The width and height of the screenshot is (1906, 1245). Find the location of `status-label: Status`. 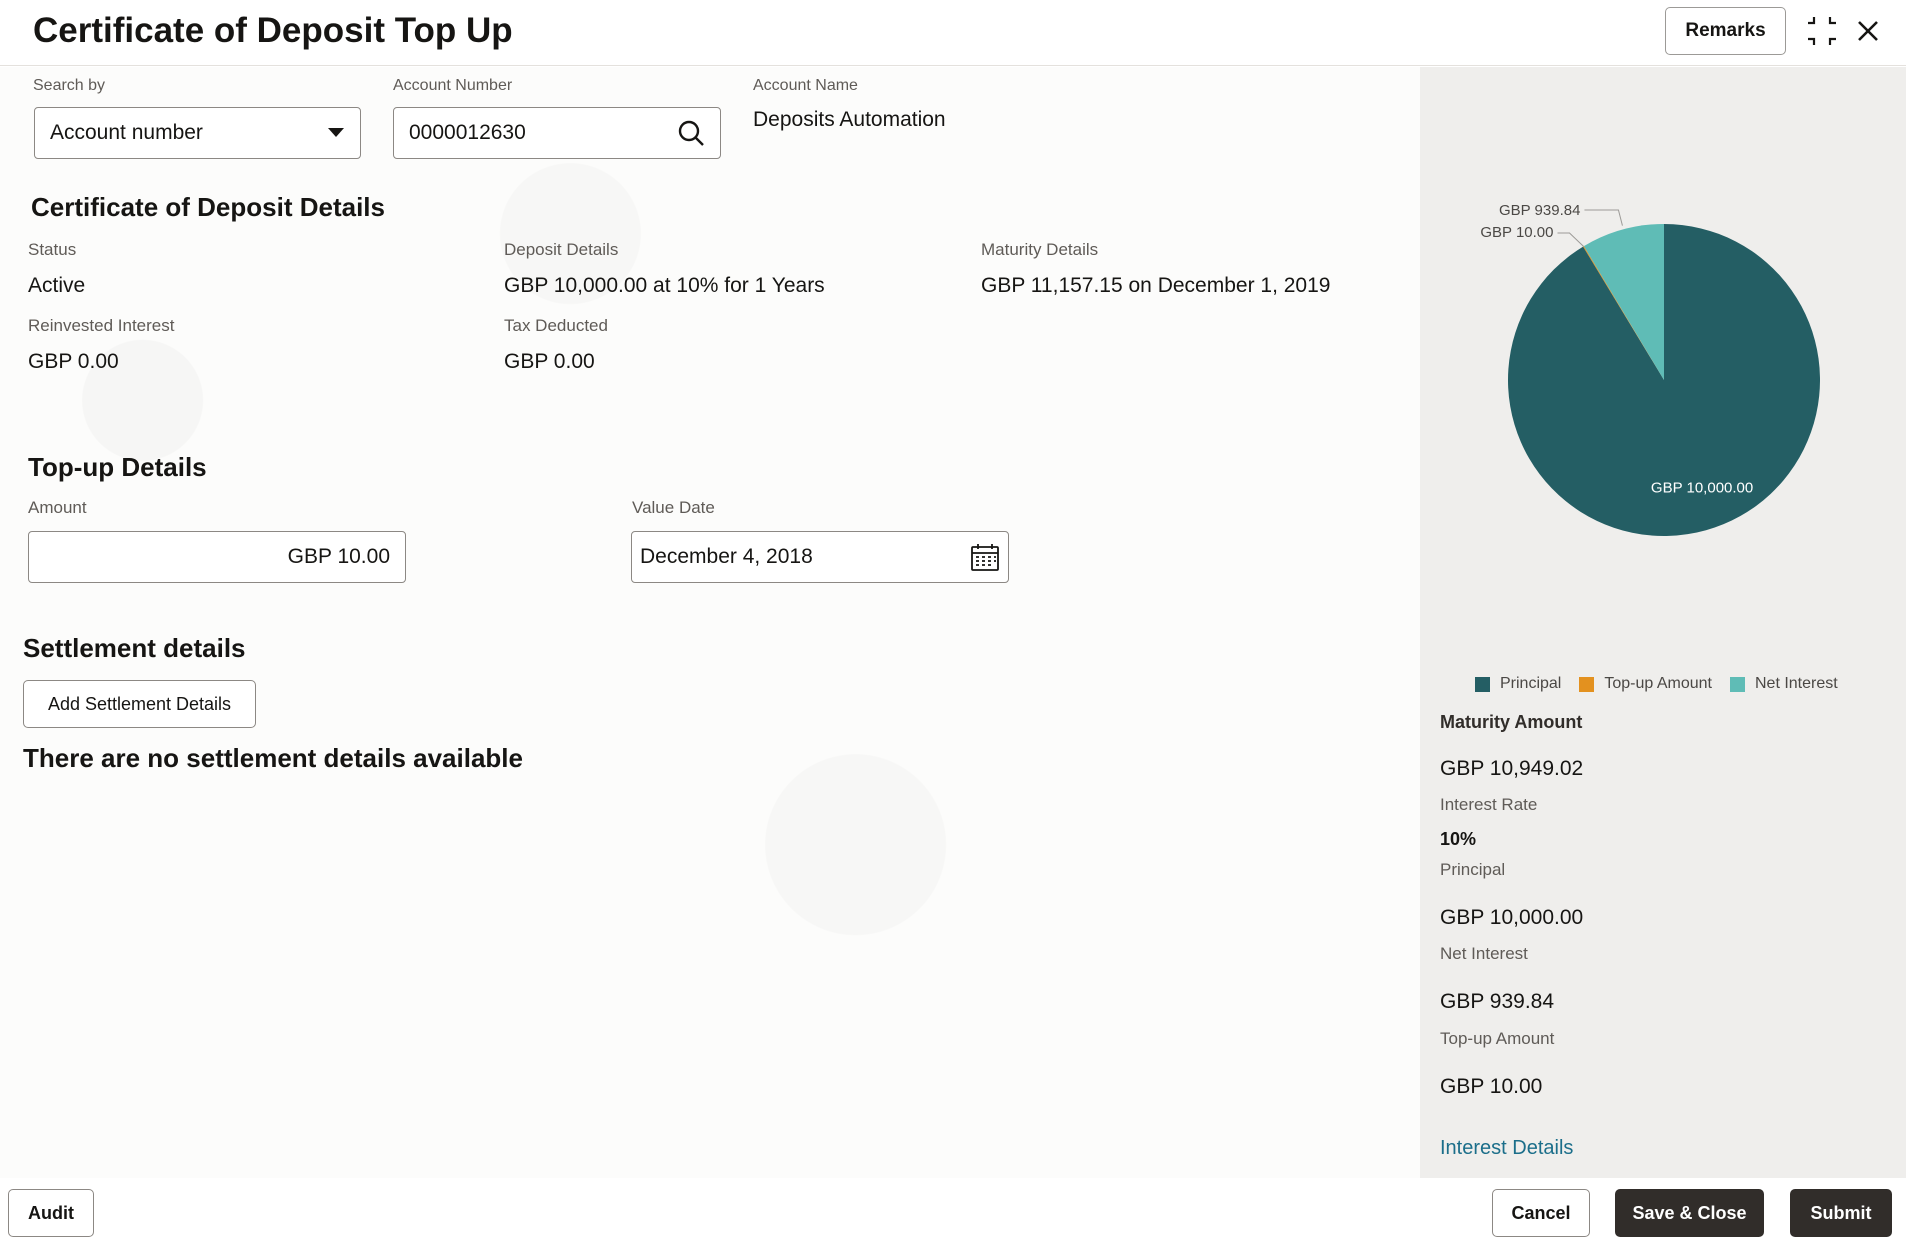

status-label: Status is located at coordinates (52, 249).